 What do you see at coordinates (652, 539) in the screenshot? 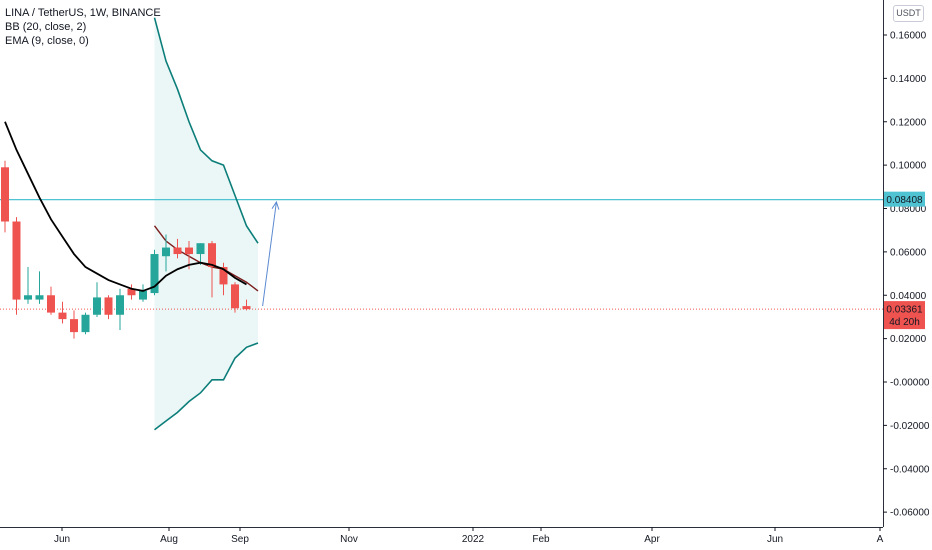
I see `x-tick-label: Apr` at bounding box center [652, 539].